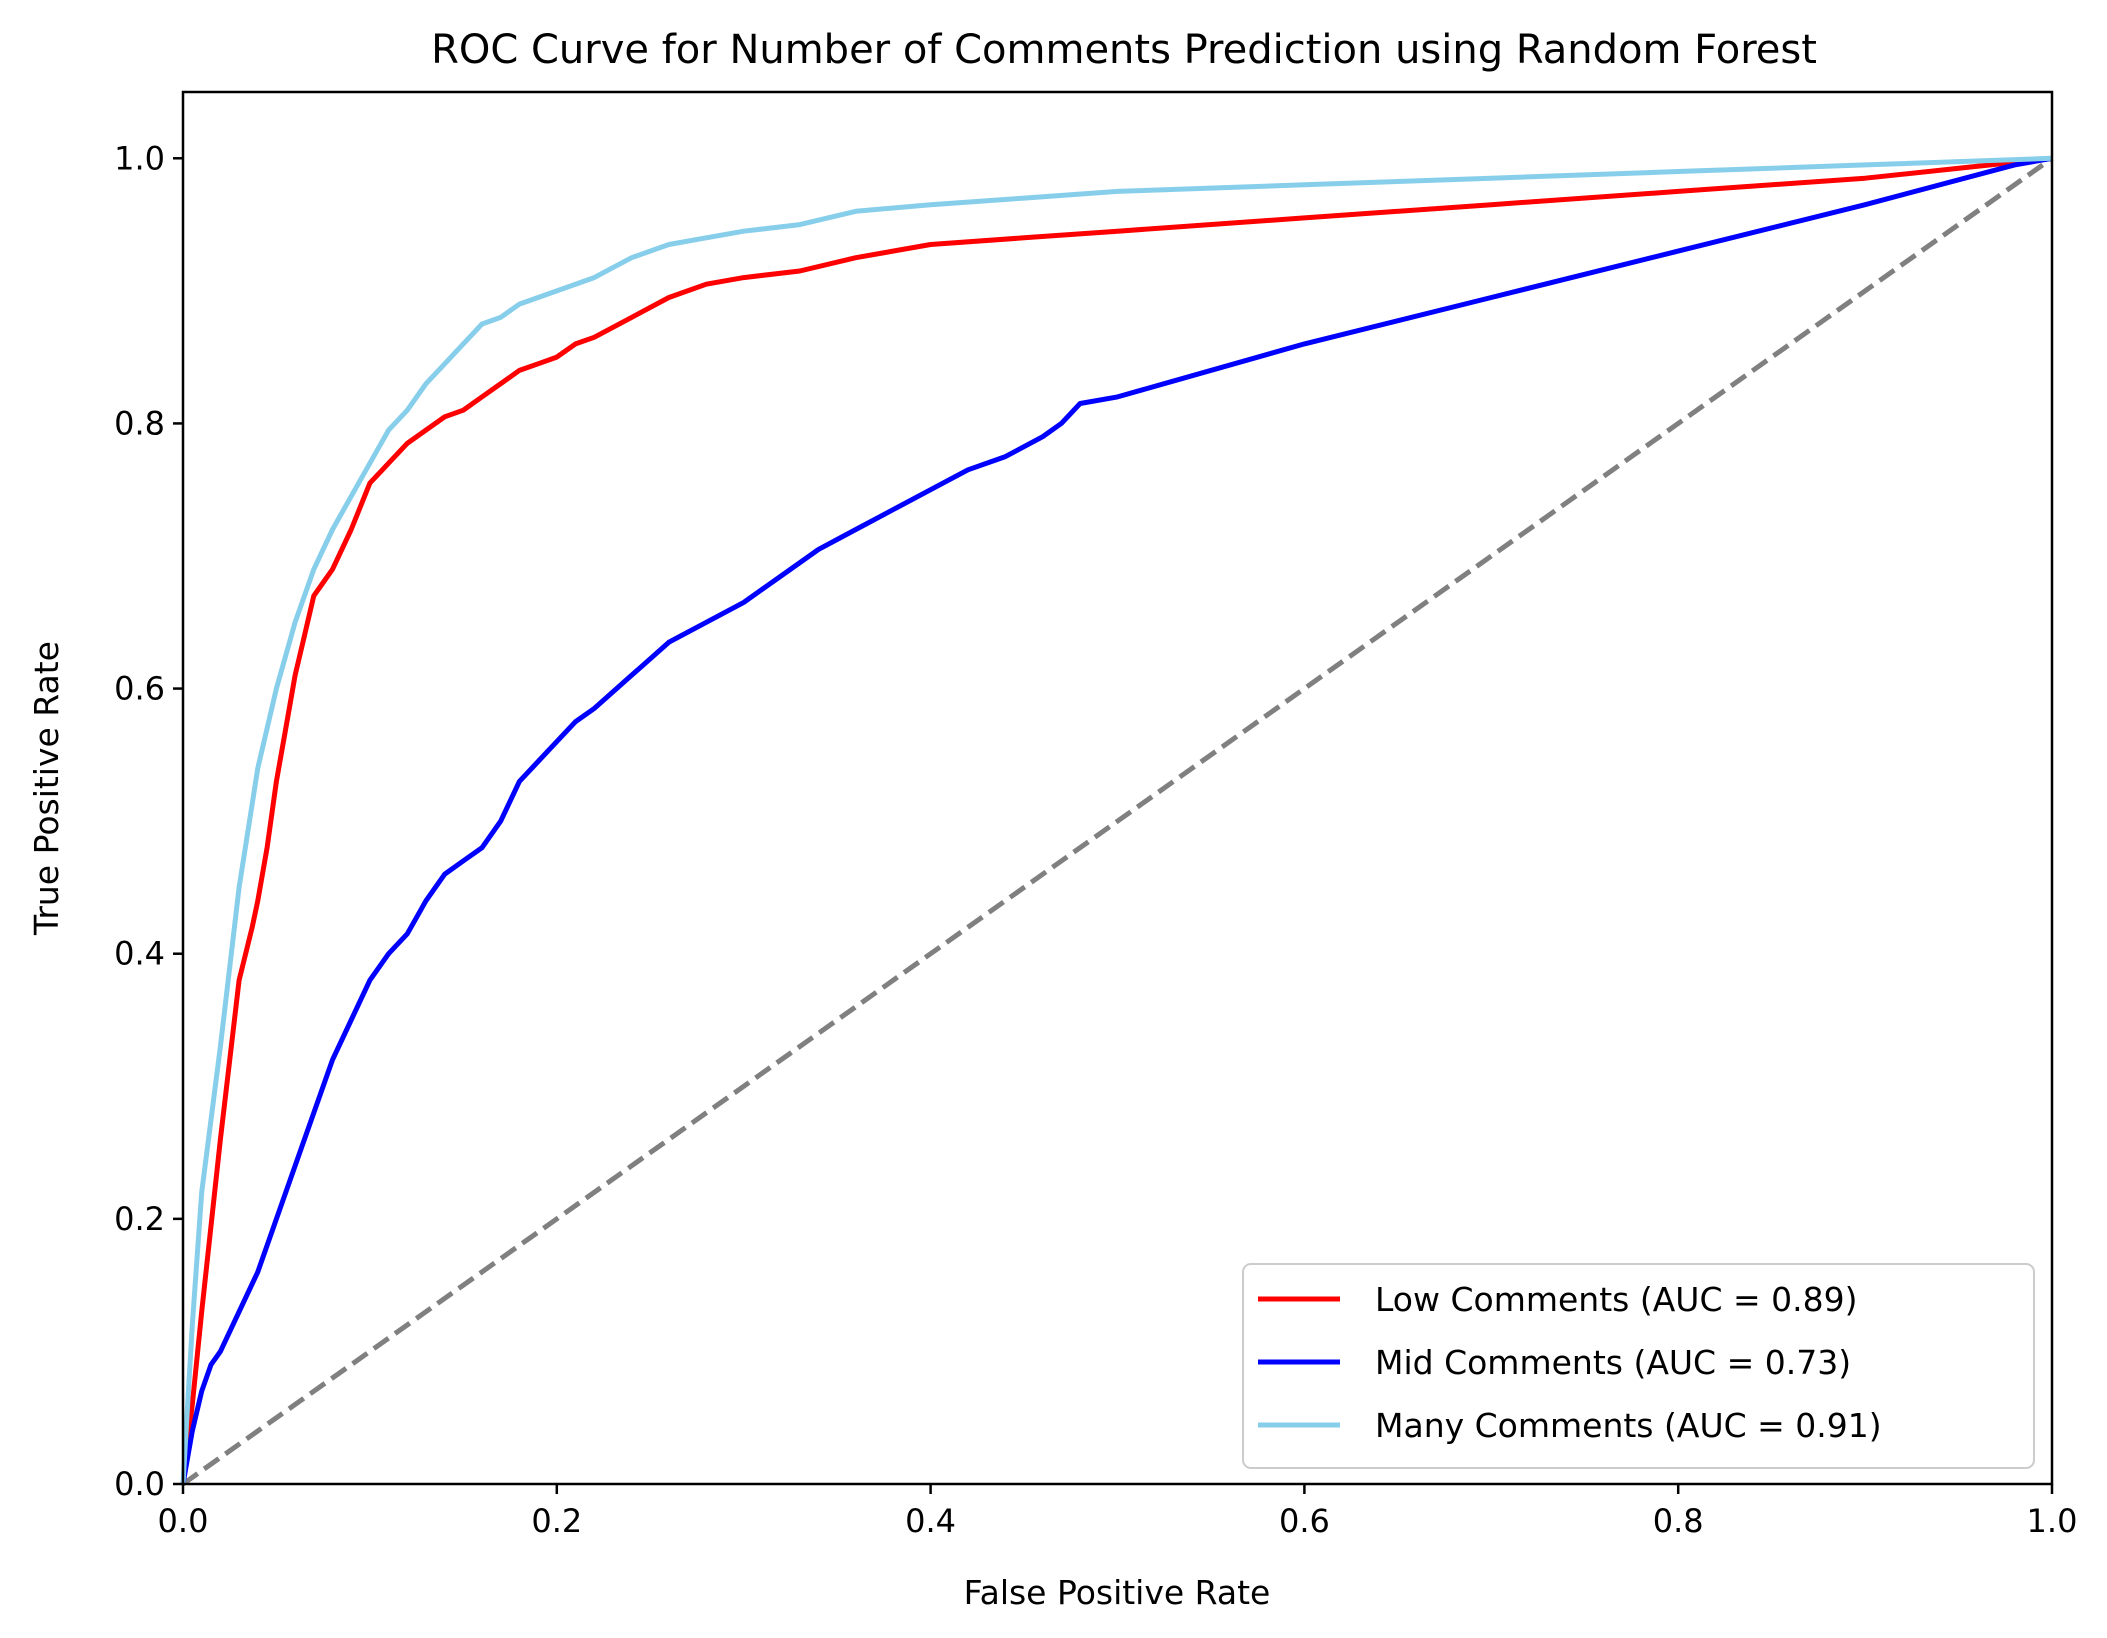  Describe the element at coordinates (1118, 1512) in the screenshot. I see `x-axis-ticks: 0.0 0.2 0.4 0.6 0.8 1.0` at that location.